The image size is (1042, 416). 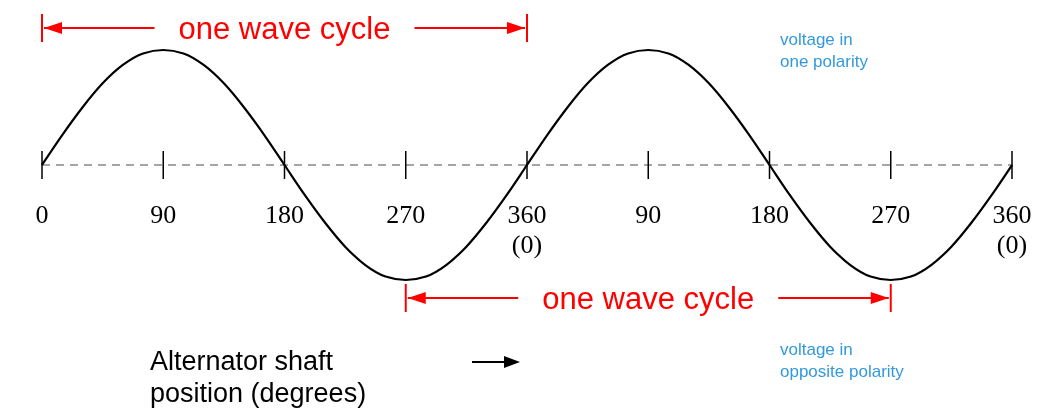 I want to click on annotation: voltage in one polarity, so click(x=824, y=50).